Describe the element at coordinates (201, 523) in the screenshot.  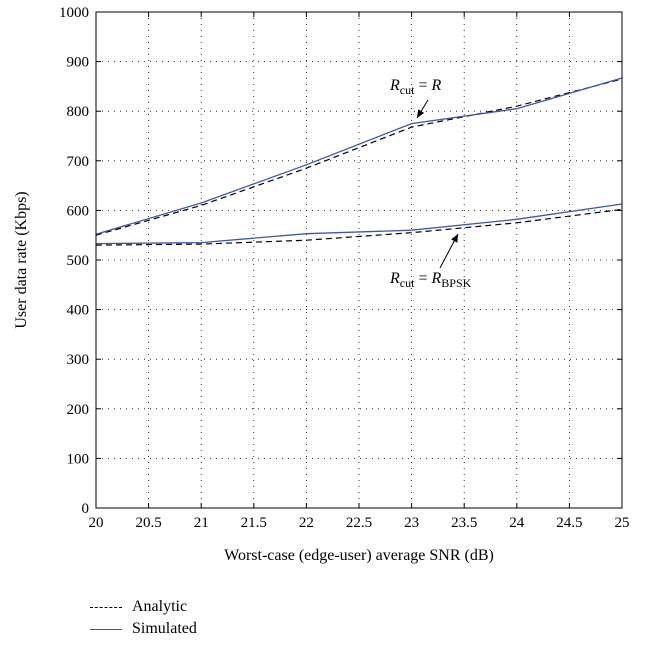
I see `x-tick-label: 21` at that location.